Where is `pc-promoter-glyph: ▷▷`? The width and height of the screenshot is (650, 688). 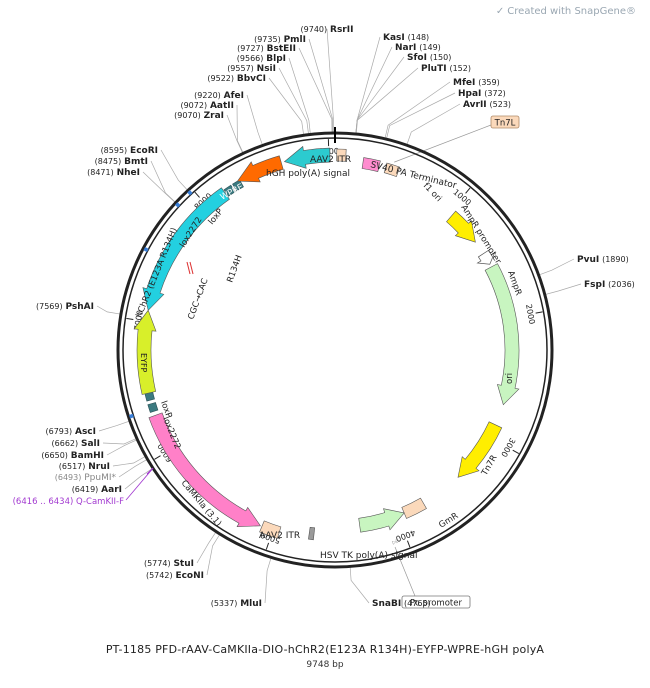
pc-promoter-glyph: ▷▷ is located at coordinates (396, 542).